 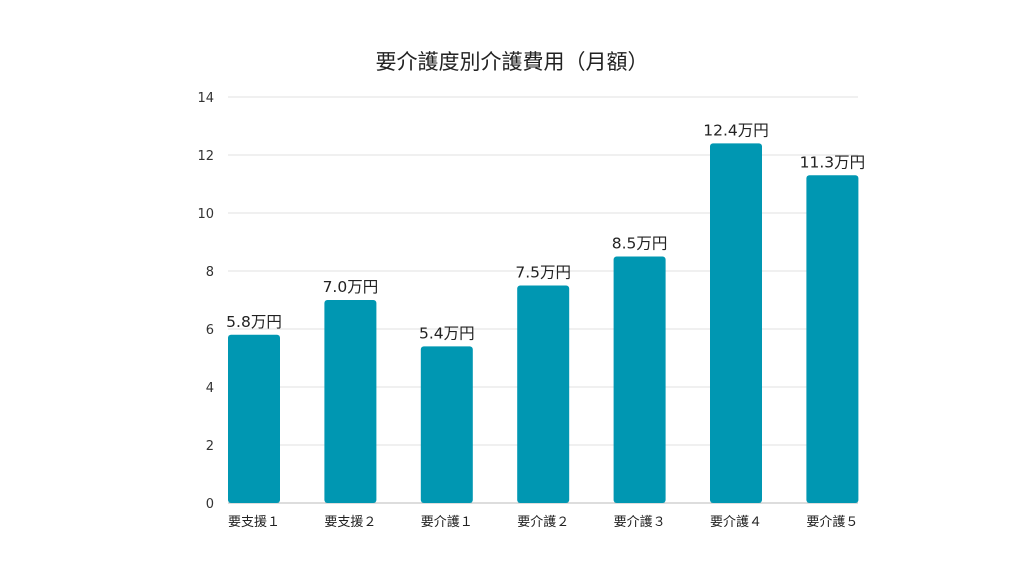 I want to click on y-tick-label: 14, so click(x=205, y=98).